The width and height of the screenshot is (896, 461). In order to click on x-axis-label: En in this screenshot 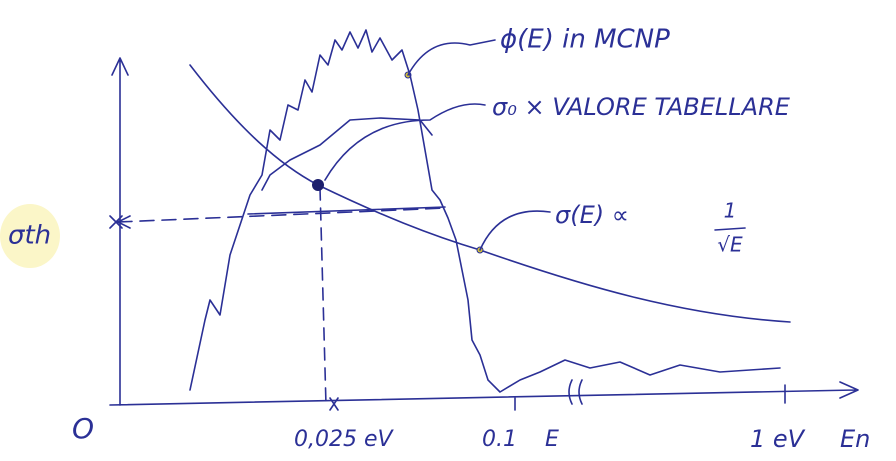, I will do `click(855, 439)`.